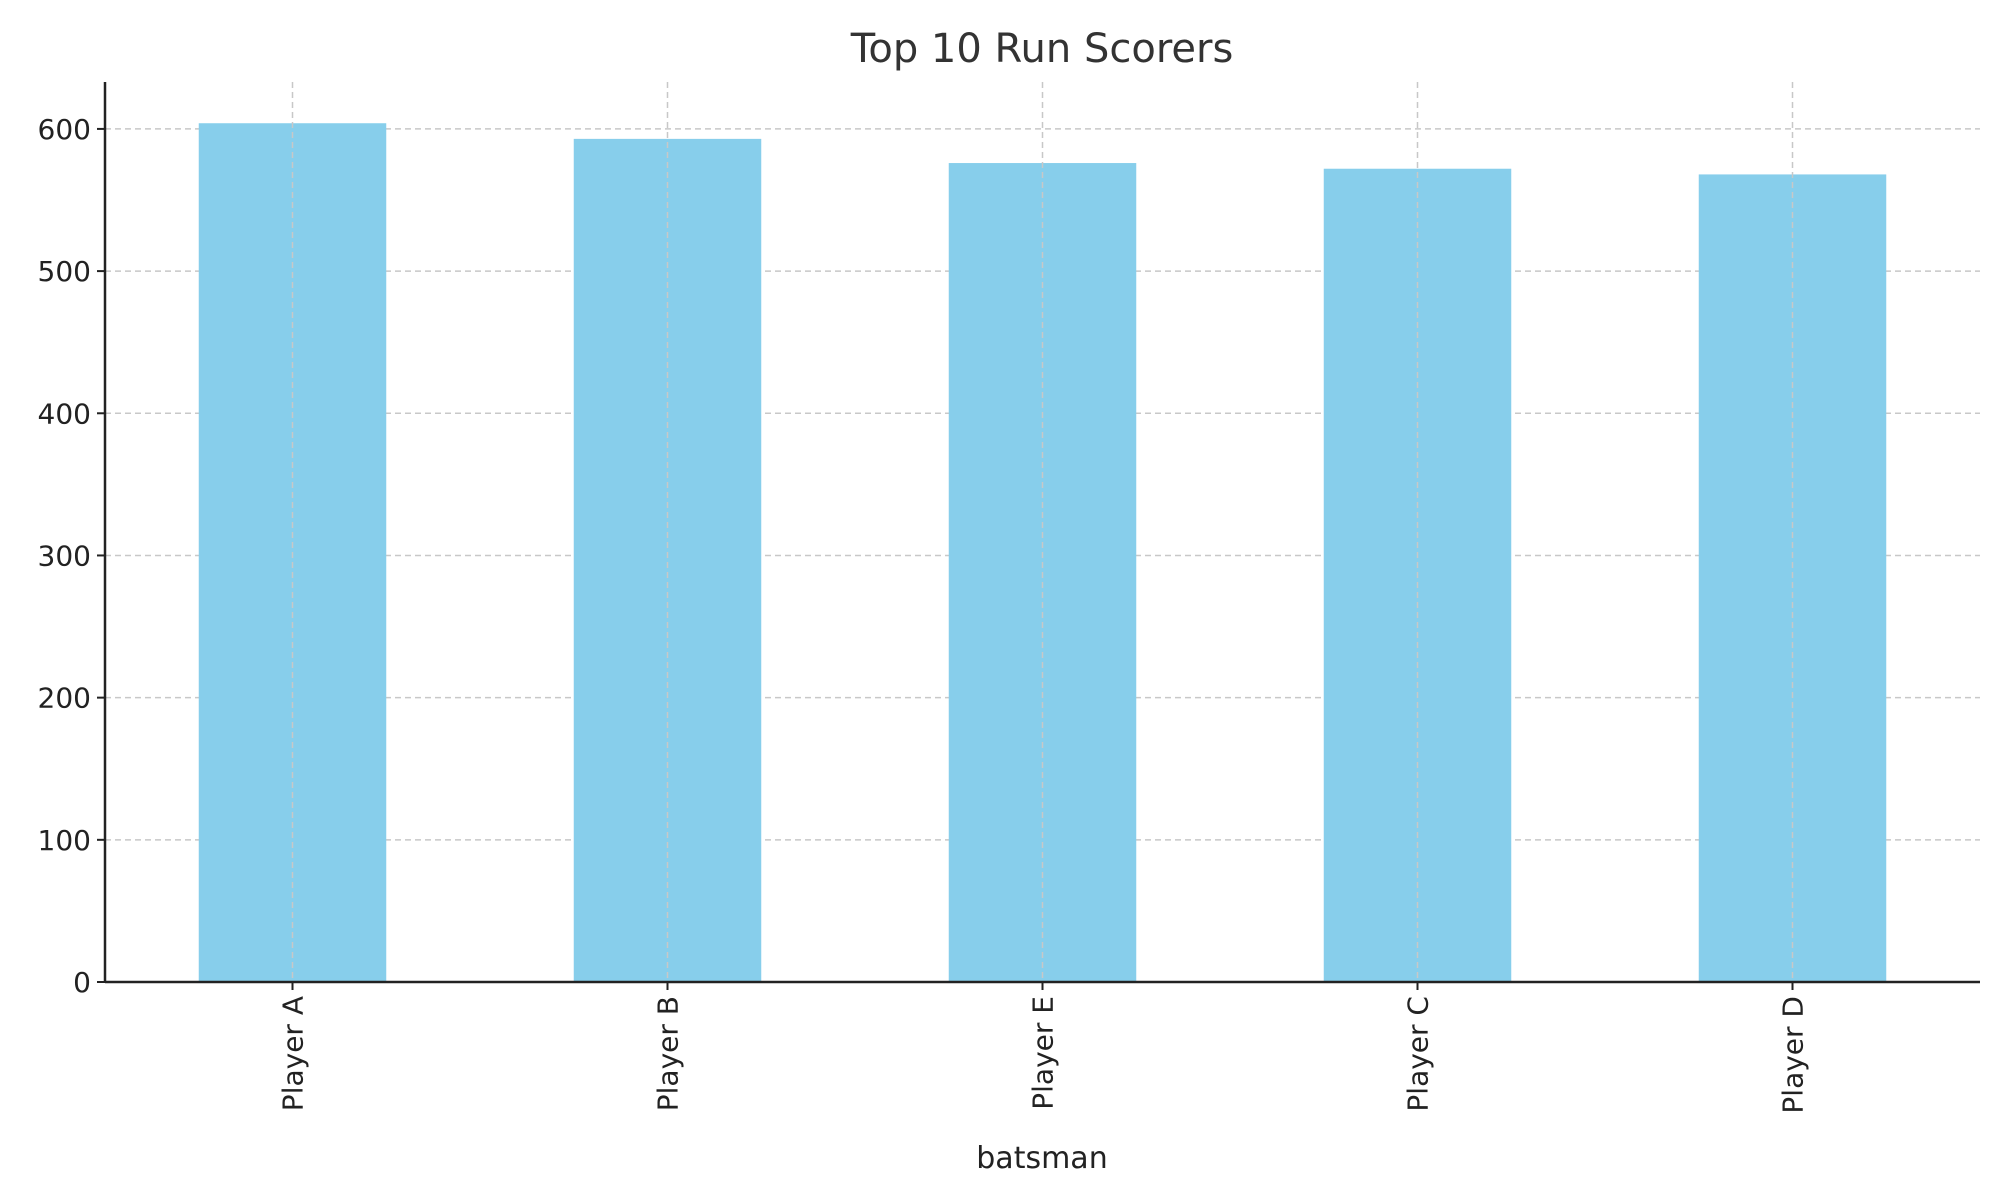 This screenshot has width=2000, height=1200. I want to click on x-tick-label: Player D, so click(1793, 1055).